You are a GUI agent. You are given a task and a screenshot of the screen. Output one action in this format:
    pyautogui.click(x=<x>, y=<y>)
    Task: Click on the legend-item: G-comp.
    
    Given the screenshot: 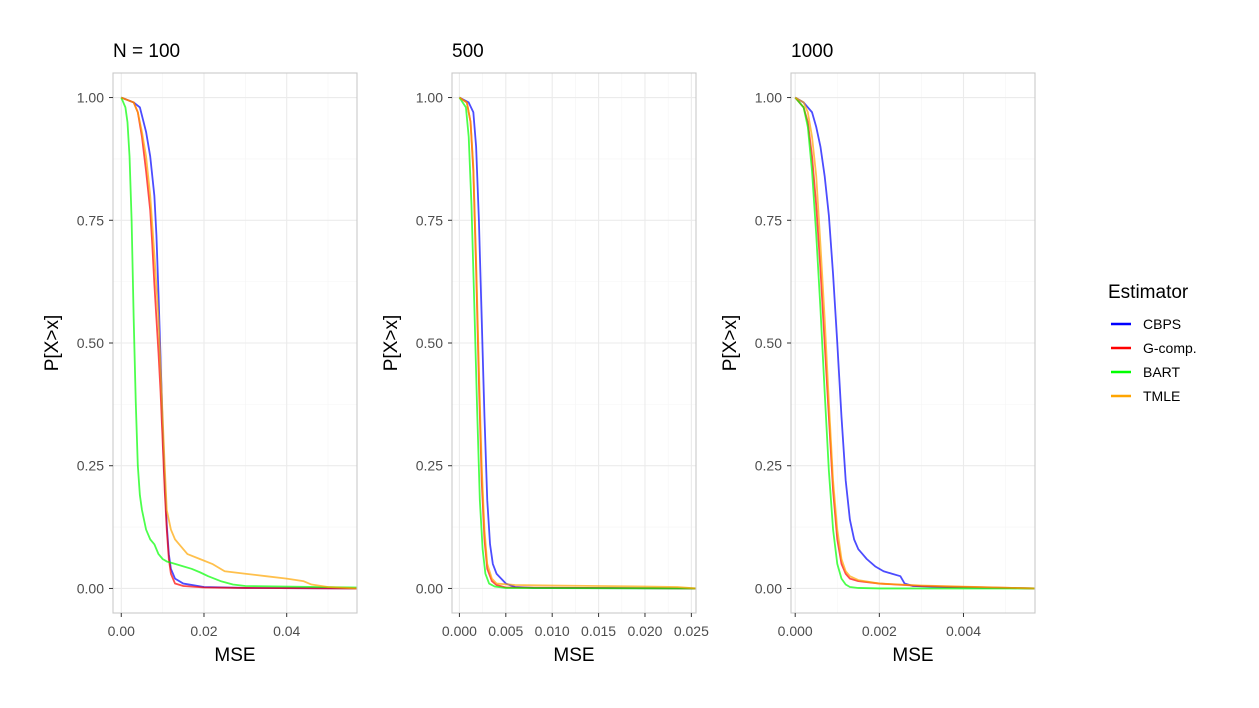 What is the action you would take?
    pyautogui.click(x=1154, y=348)
    